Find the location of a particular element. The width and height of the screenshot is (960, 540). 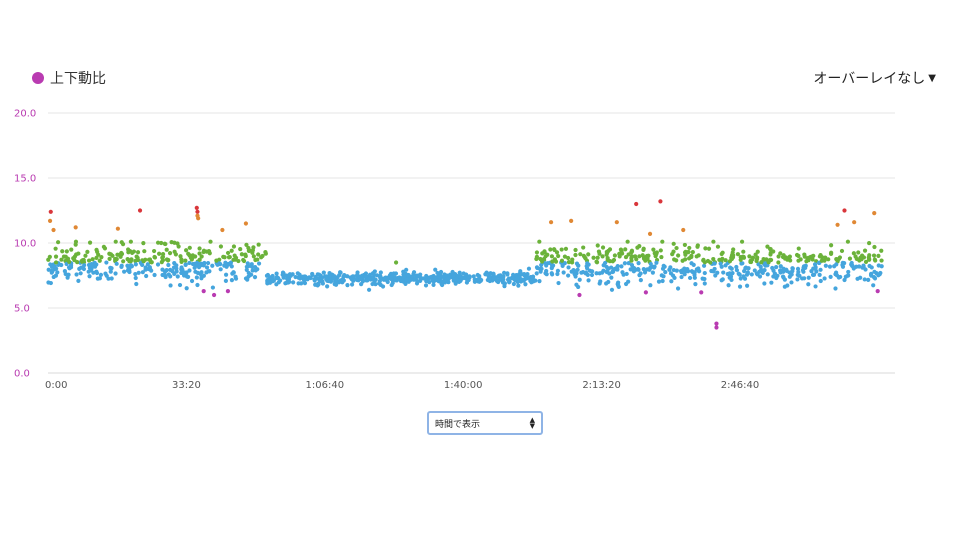

x-tick-label: 2:46:40 is located at coordinates (740, 385).